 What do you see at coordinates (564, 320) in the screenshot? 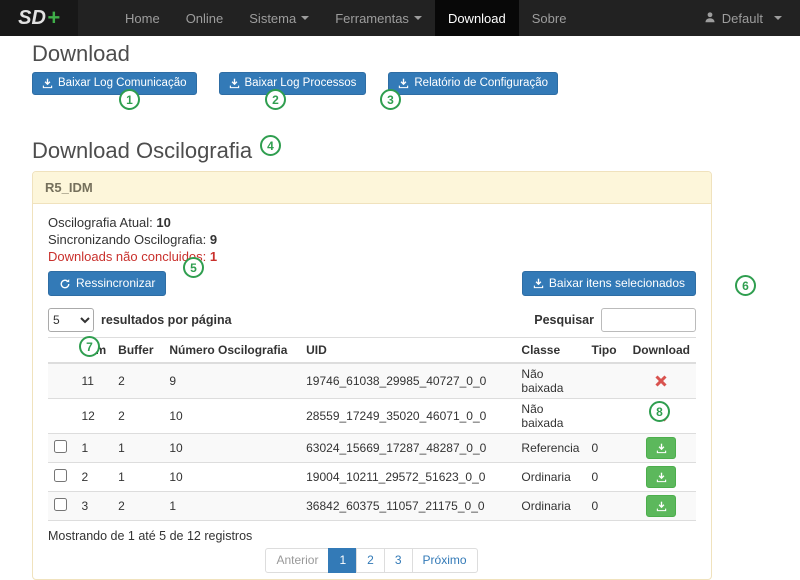
I see `search-label: Pesquisar` at bounding box center [564, 320].